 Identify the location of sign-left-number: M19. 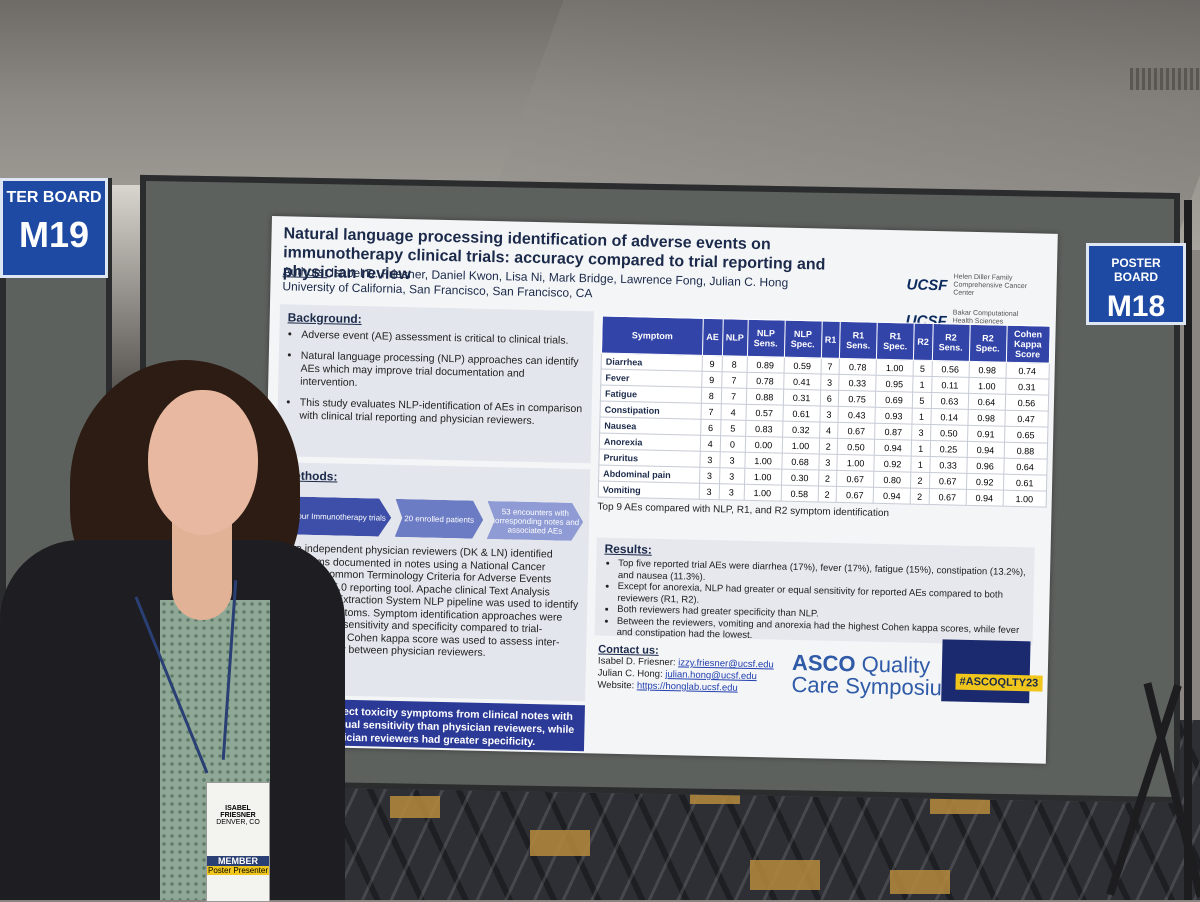
(54, 234).